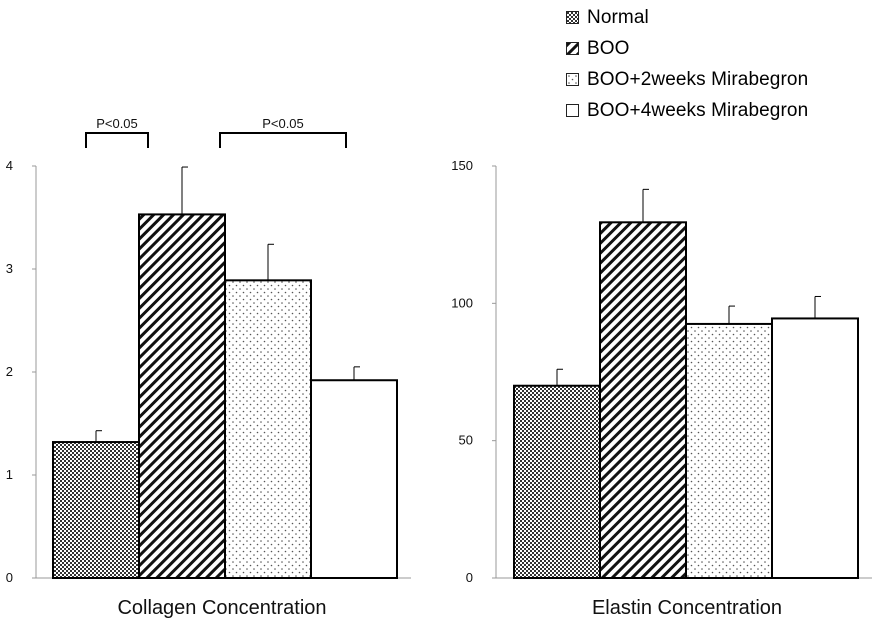 The width and height of the screenshot is (879, 624). Describe the element at coordinates (572, 79) in the screenshot. I see `legend-swatch-boo-2weeks` at that location.